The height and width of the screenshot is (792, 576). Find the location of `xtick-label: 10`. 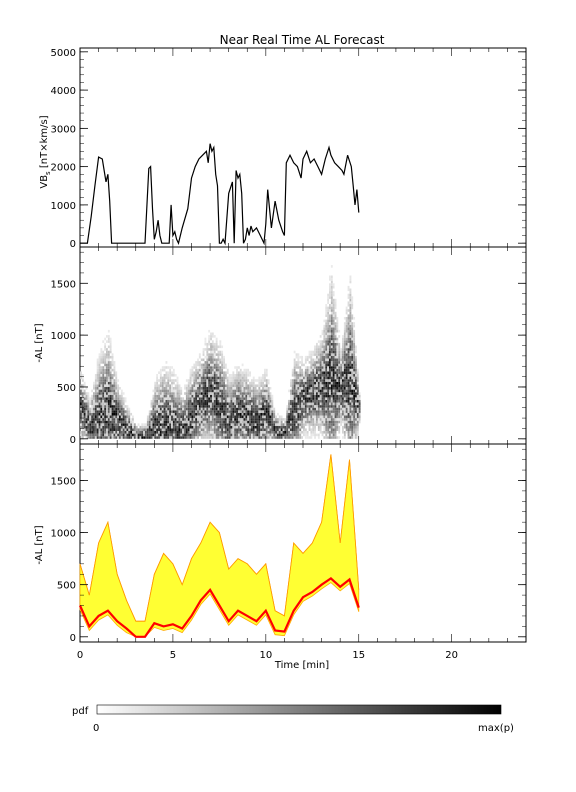

xtick-label: 10 is located at coordinates (265, 655).